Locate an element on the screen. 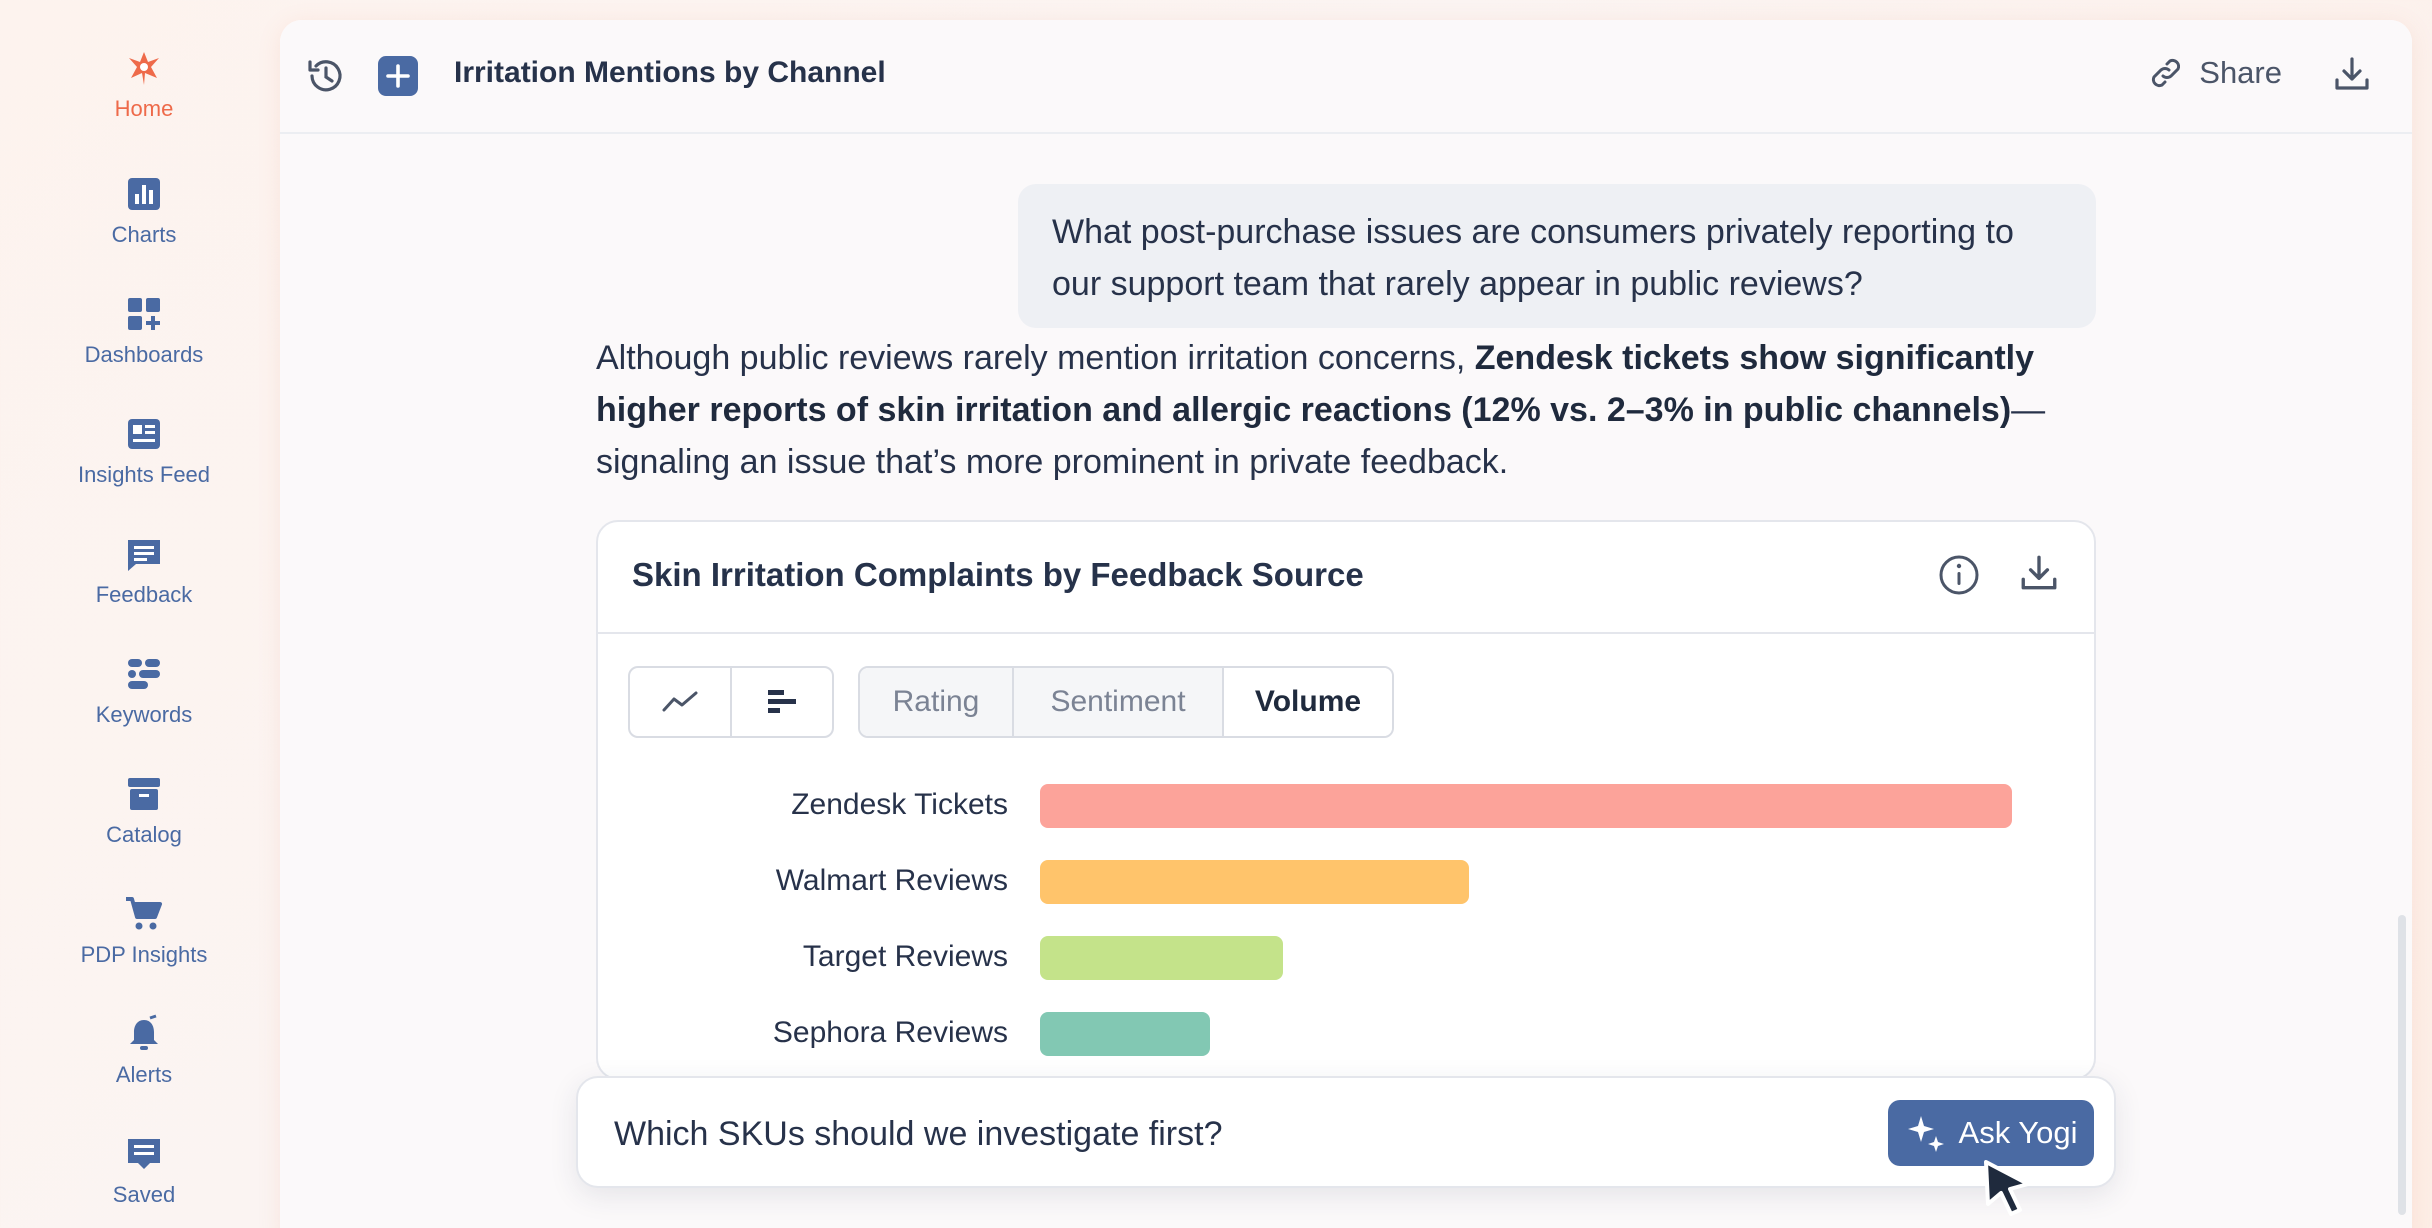  bell-icon is located at coordinates (144, 1032).